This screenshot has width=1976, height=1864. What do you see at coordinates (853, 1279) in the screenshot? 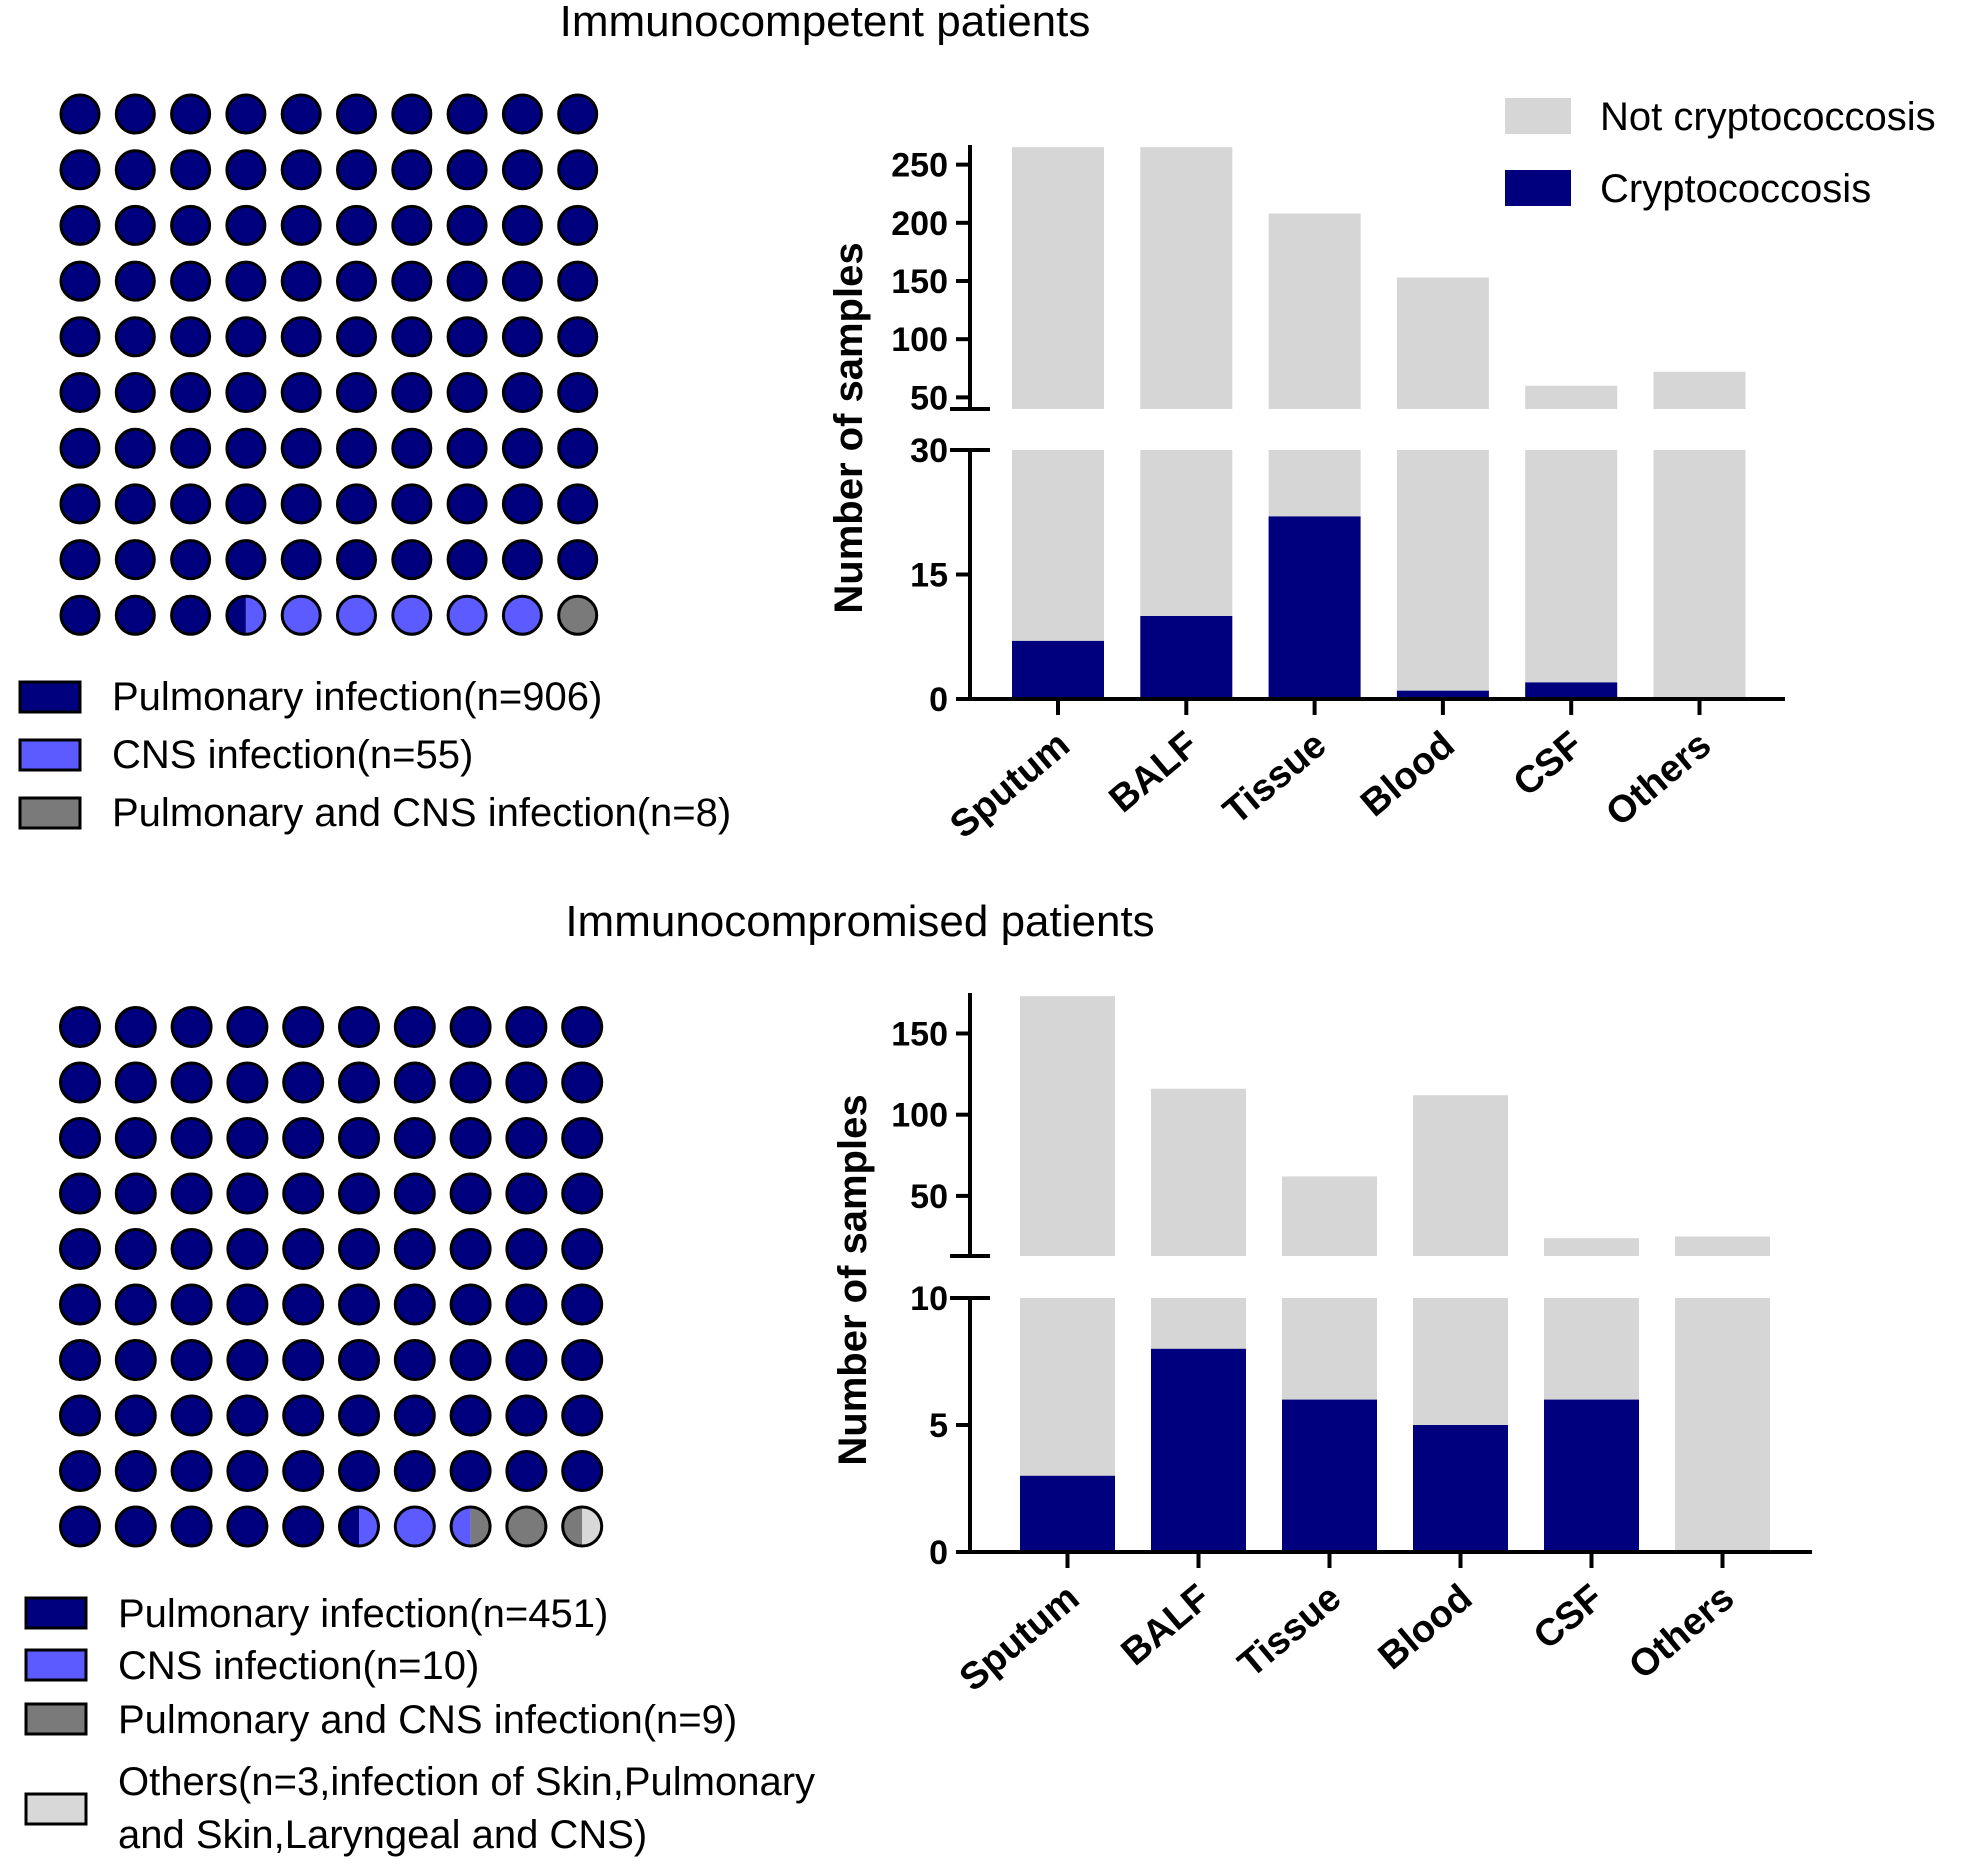
I see `bottom-y-axis-label: Number of samples` at bounding box center [853, 1279].